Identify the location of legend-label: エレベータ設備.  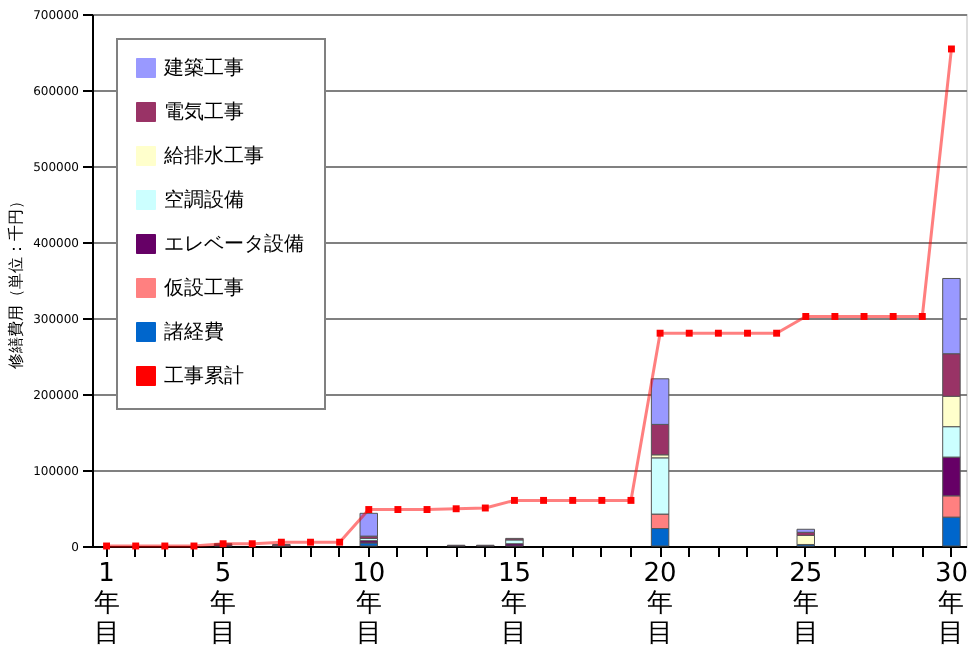
(234, 244).